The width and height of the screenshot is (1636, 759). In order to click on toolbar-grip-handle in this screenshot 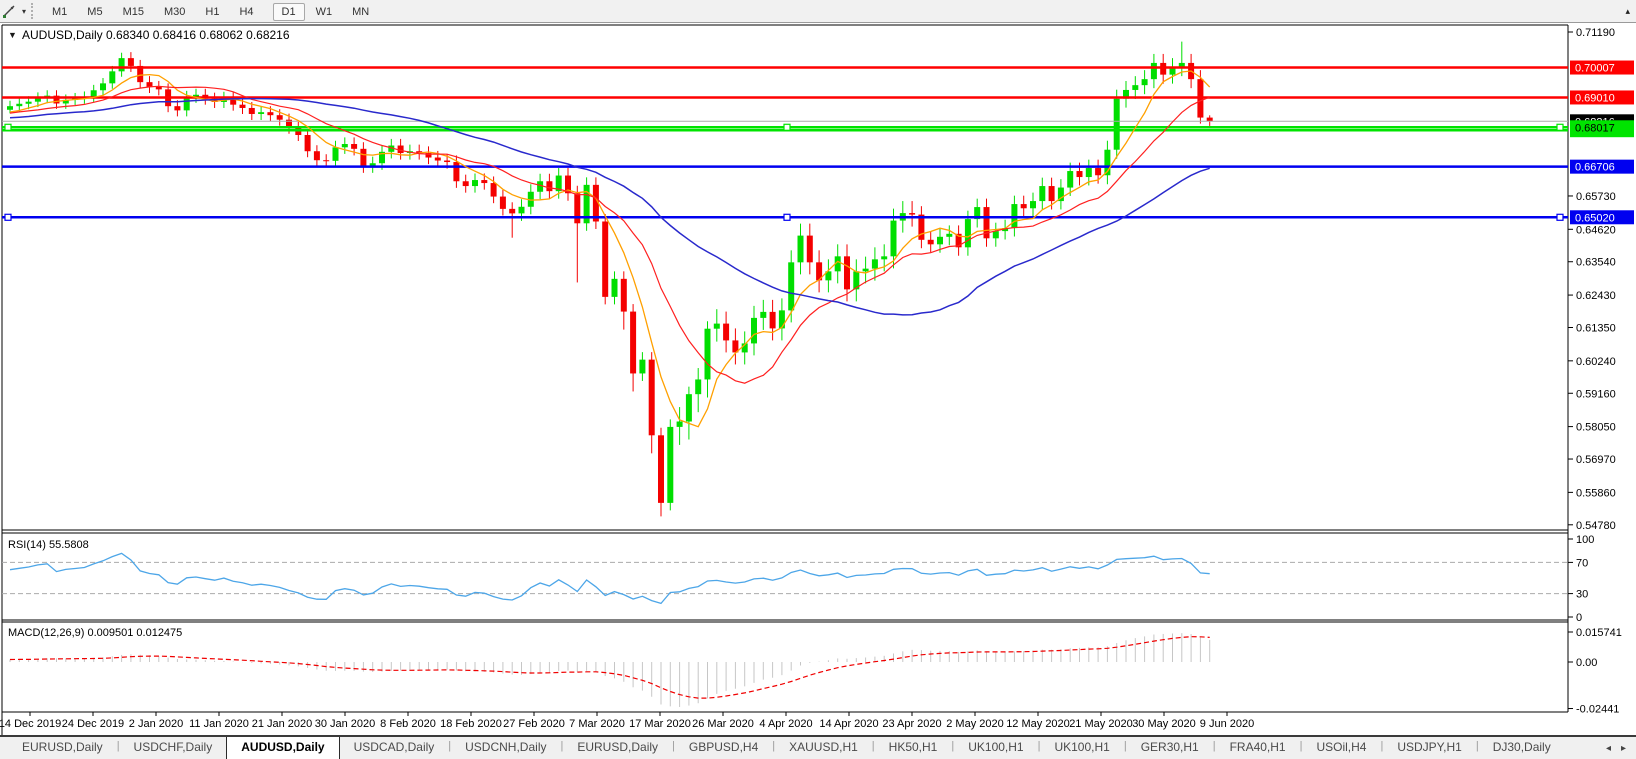, I will do `click(33, 11)`.